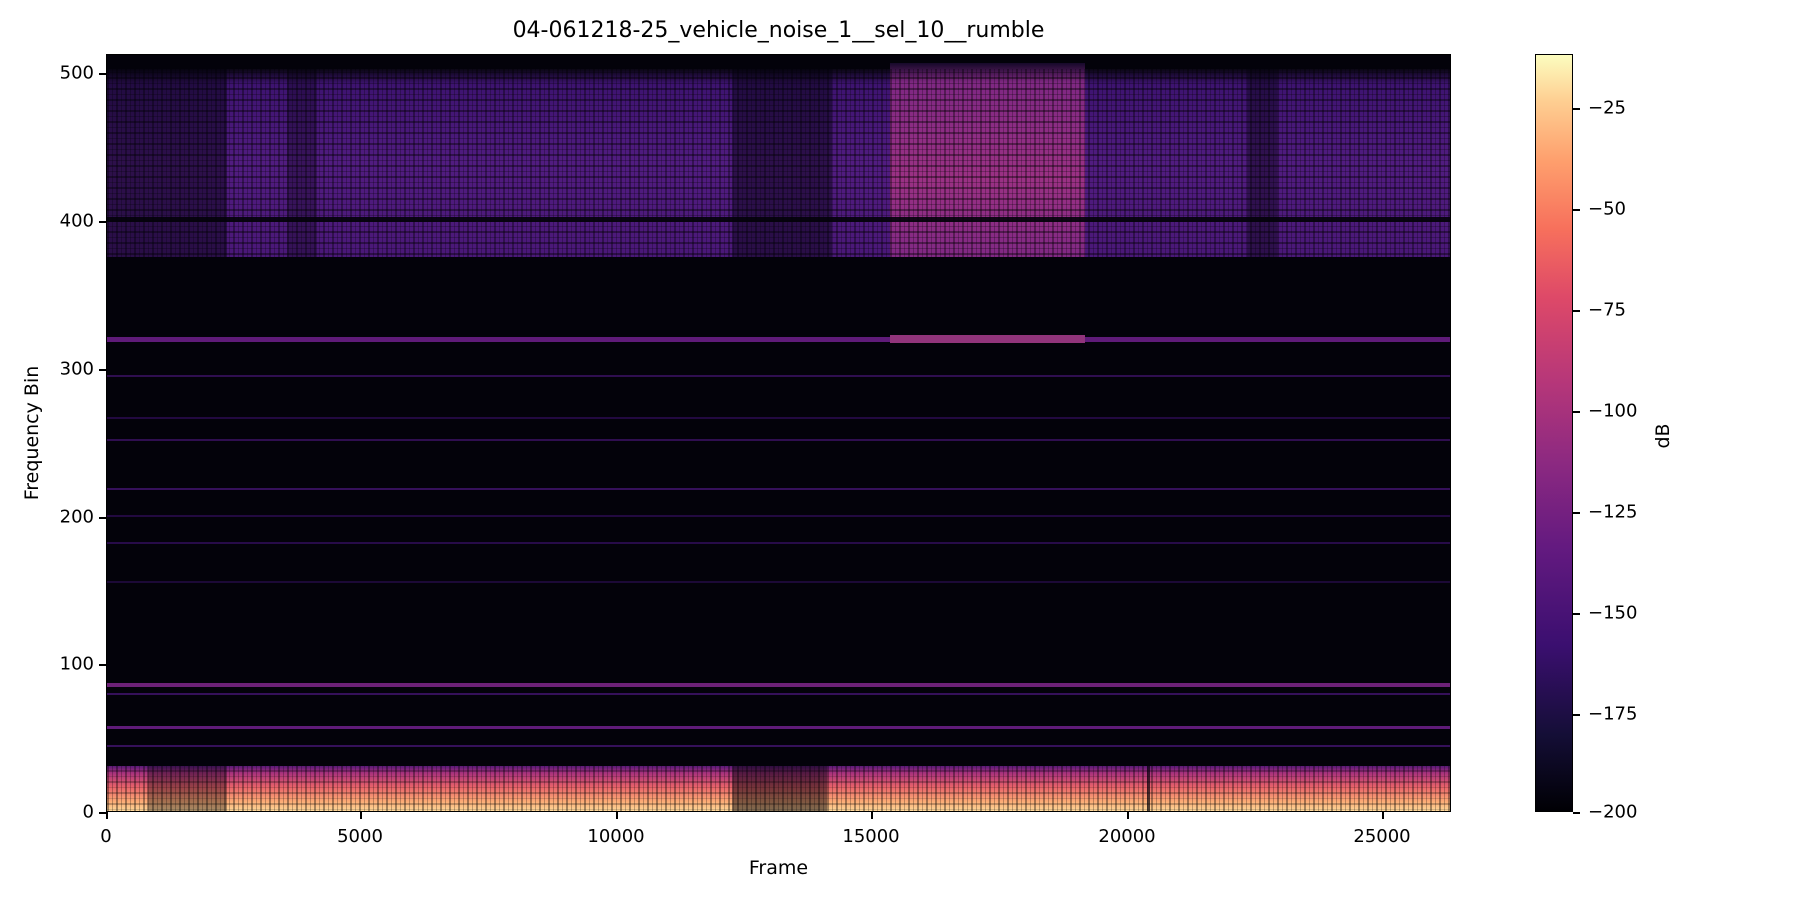  What do you see at coordinates (76, 221) in the screenshot?
I see `y-tick-label: 400` at bounding box center [76, 221].